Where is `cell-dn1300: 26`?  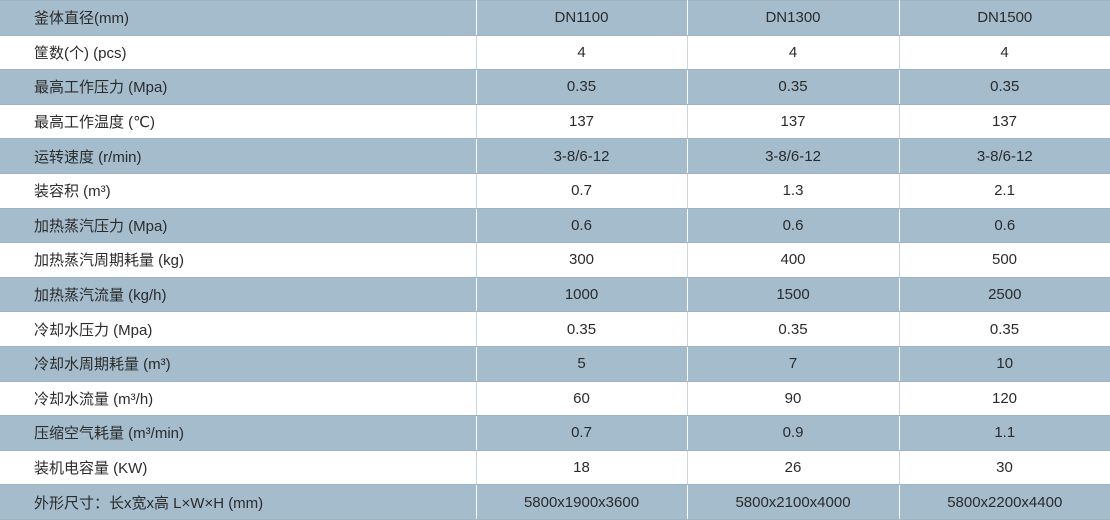
cell-dn1300: 26 is located at coordinates (793, 468).